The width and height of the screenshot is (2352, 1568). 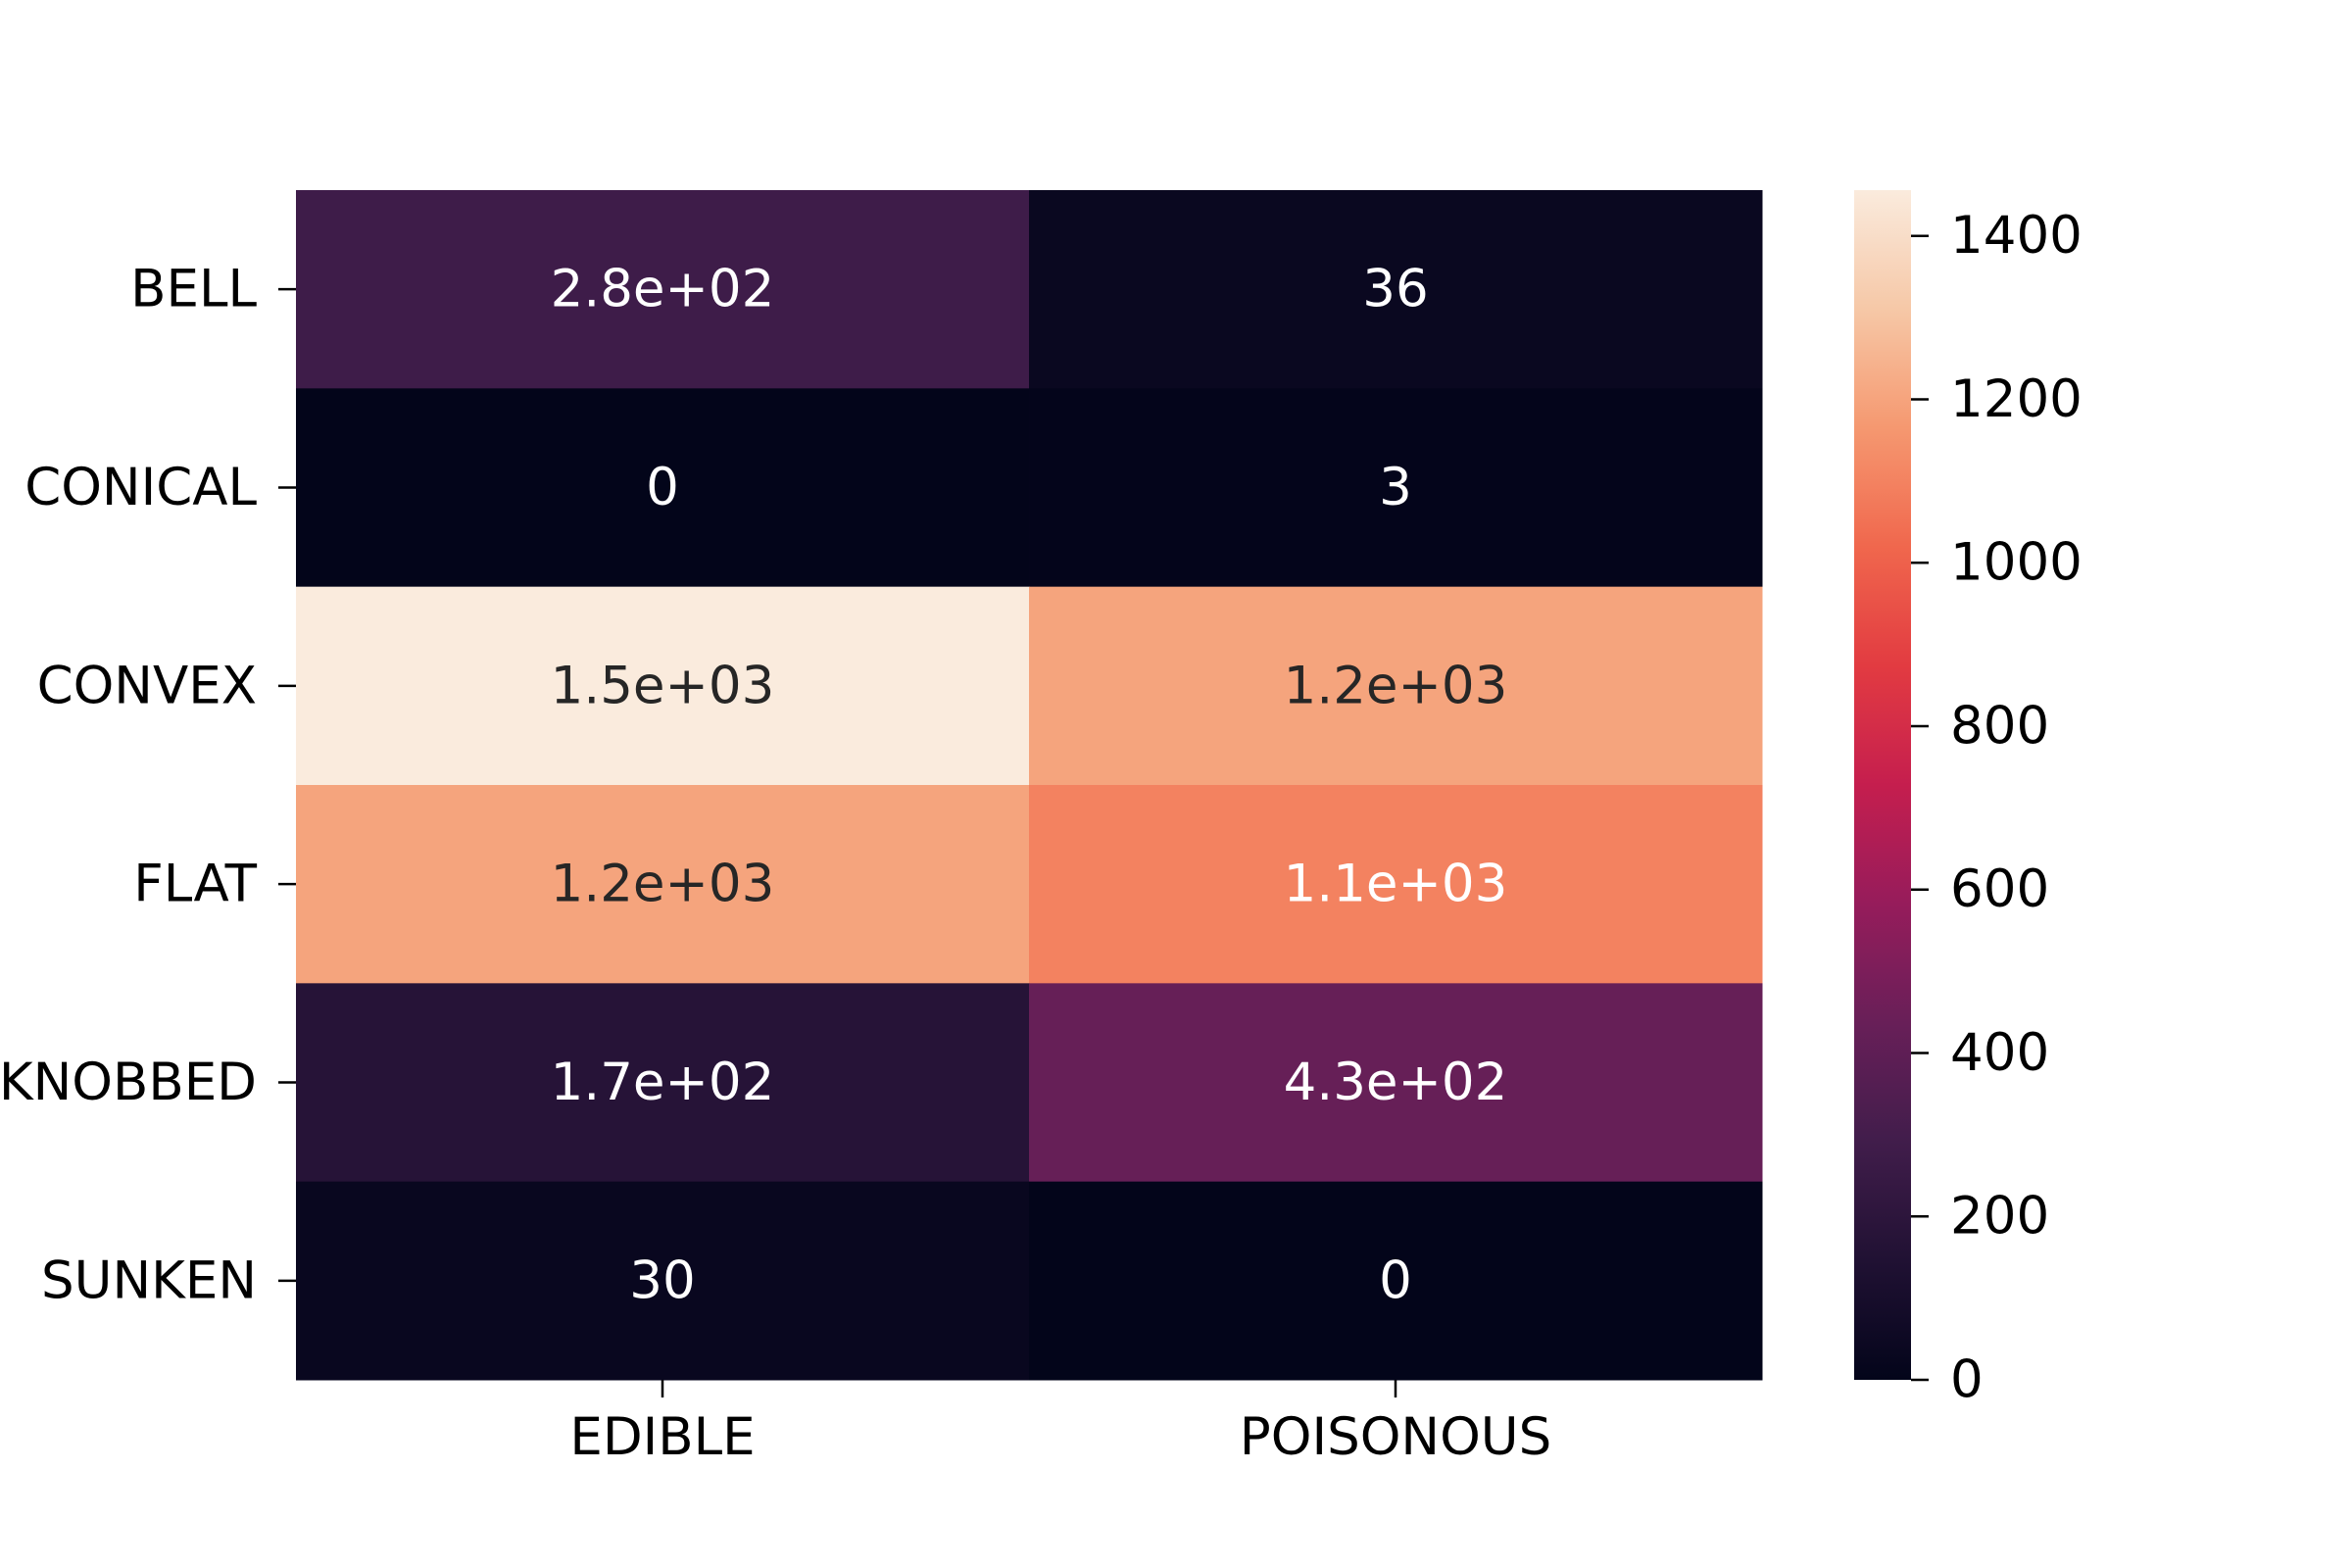 What do you see at coordinates (2000, 1053) in the screenshot?
I see `colorbar-tick-label: 400` at bounding box center [2000, 1053].